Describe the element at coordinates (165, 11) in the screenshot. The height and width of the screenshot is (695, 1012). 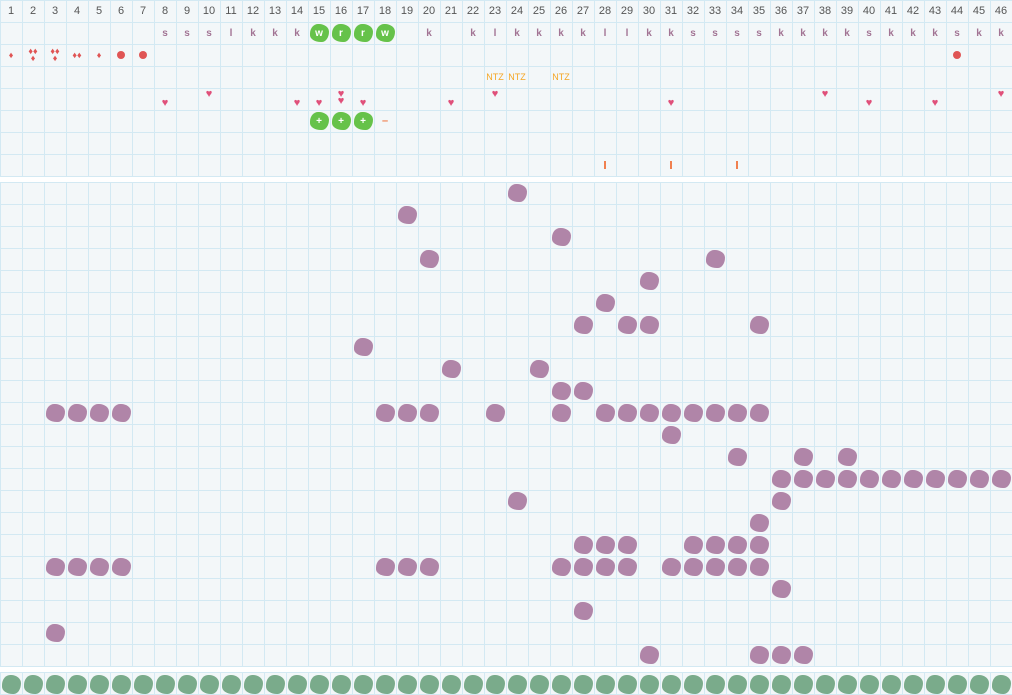
I see `day-header: 8` at that location.